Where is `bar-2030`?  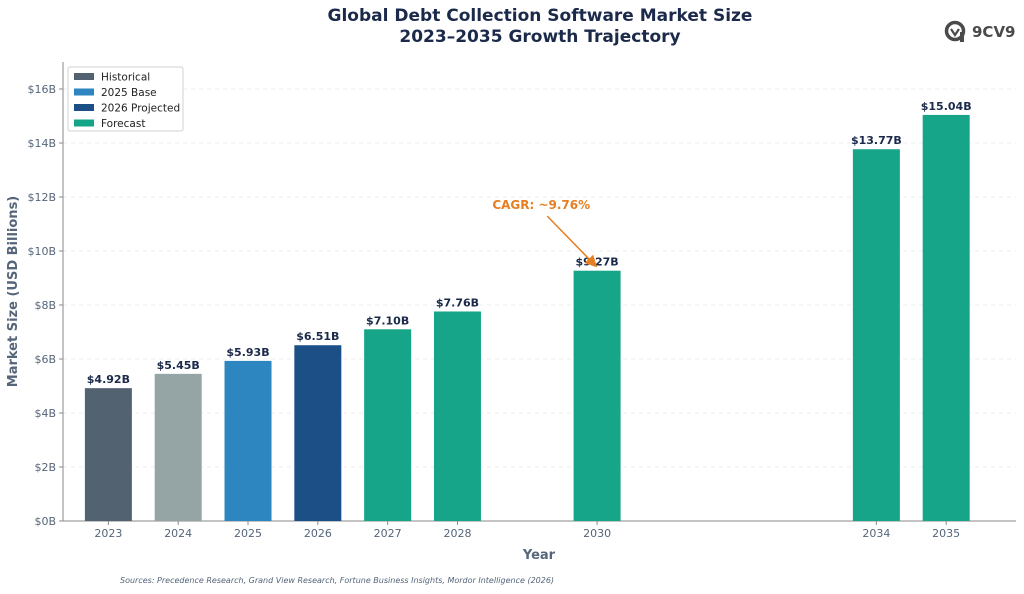
bar-2030 is located at coordinates (597, 395).